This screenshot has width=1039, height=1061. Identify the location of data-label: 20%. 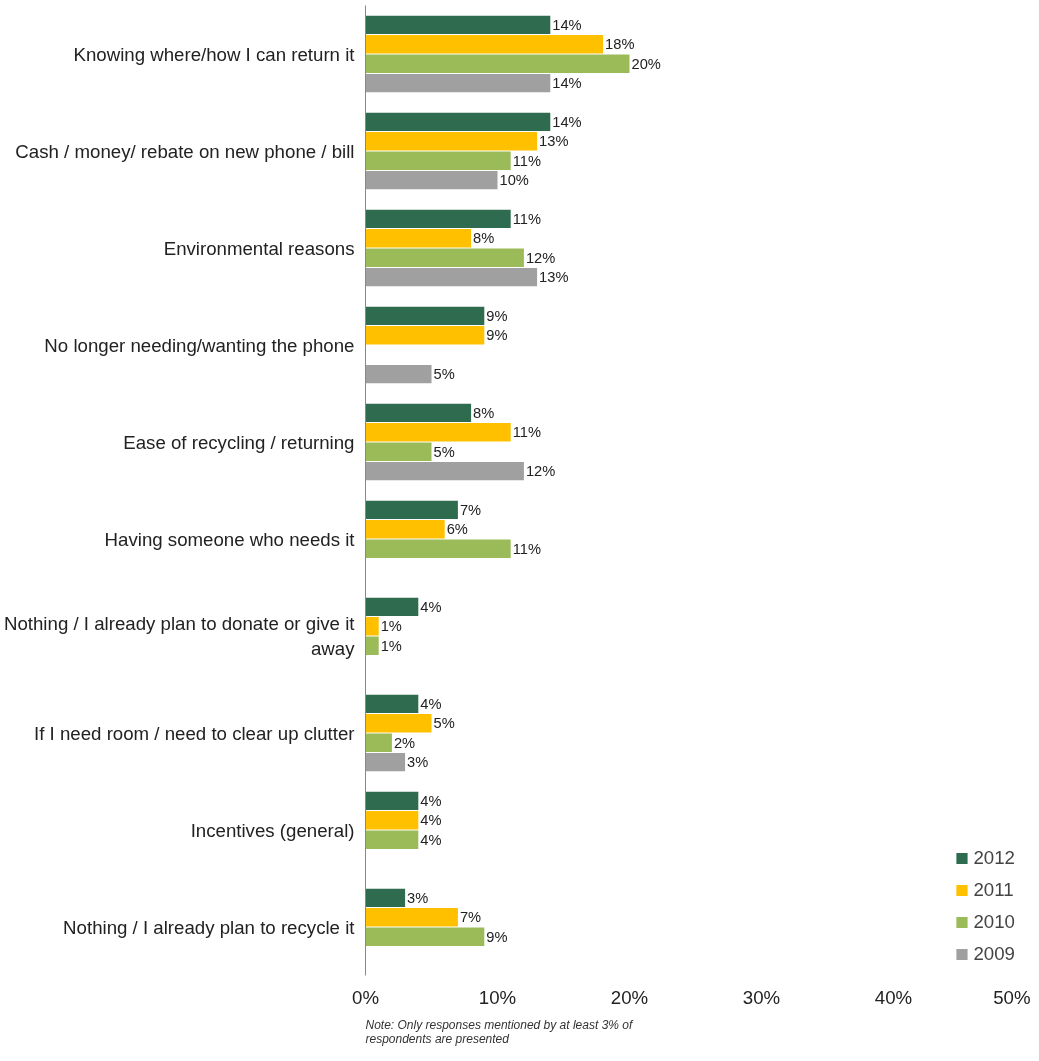
(646, 63).